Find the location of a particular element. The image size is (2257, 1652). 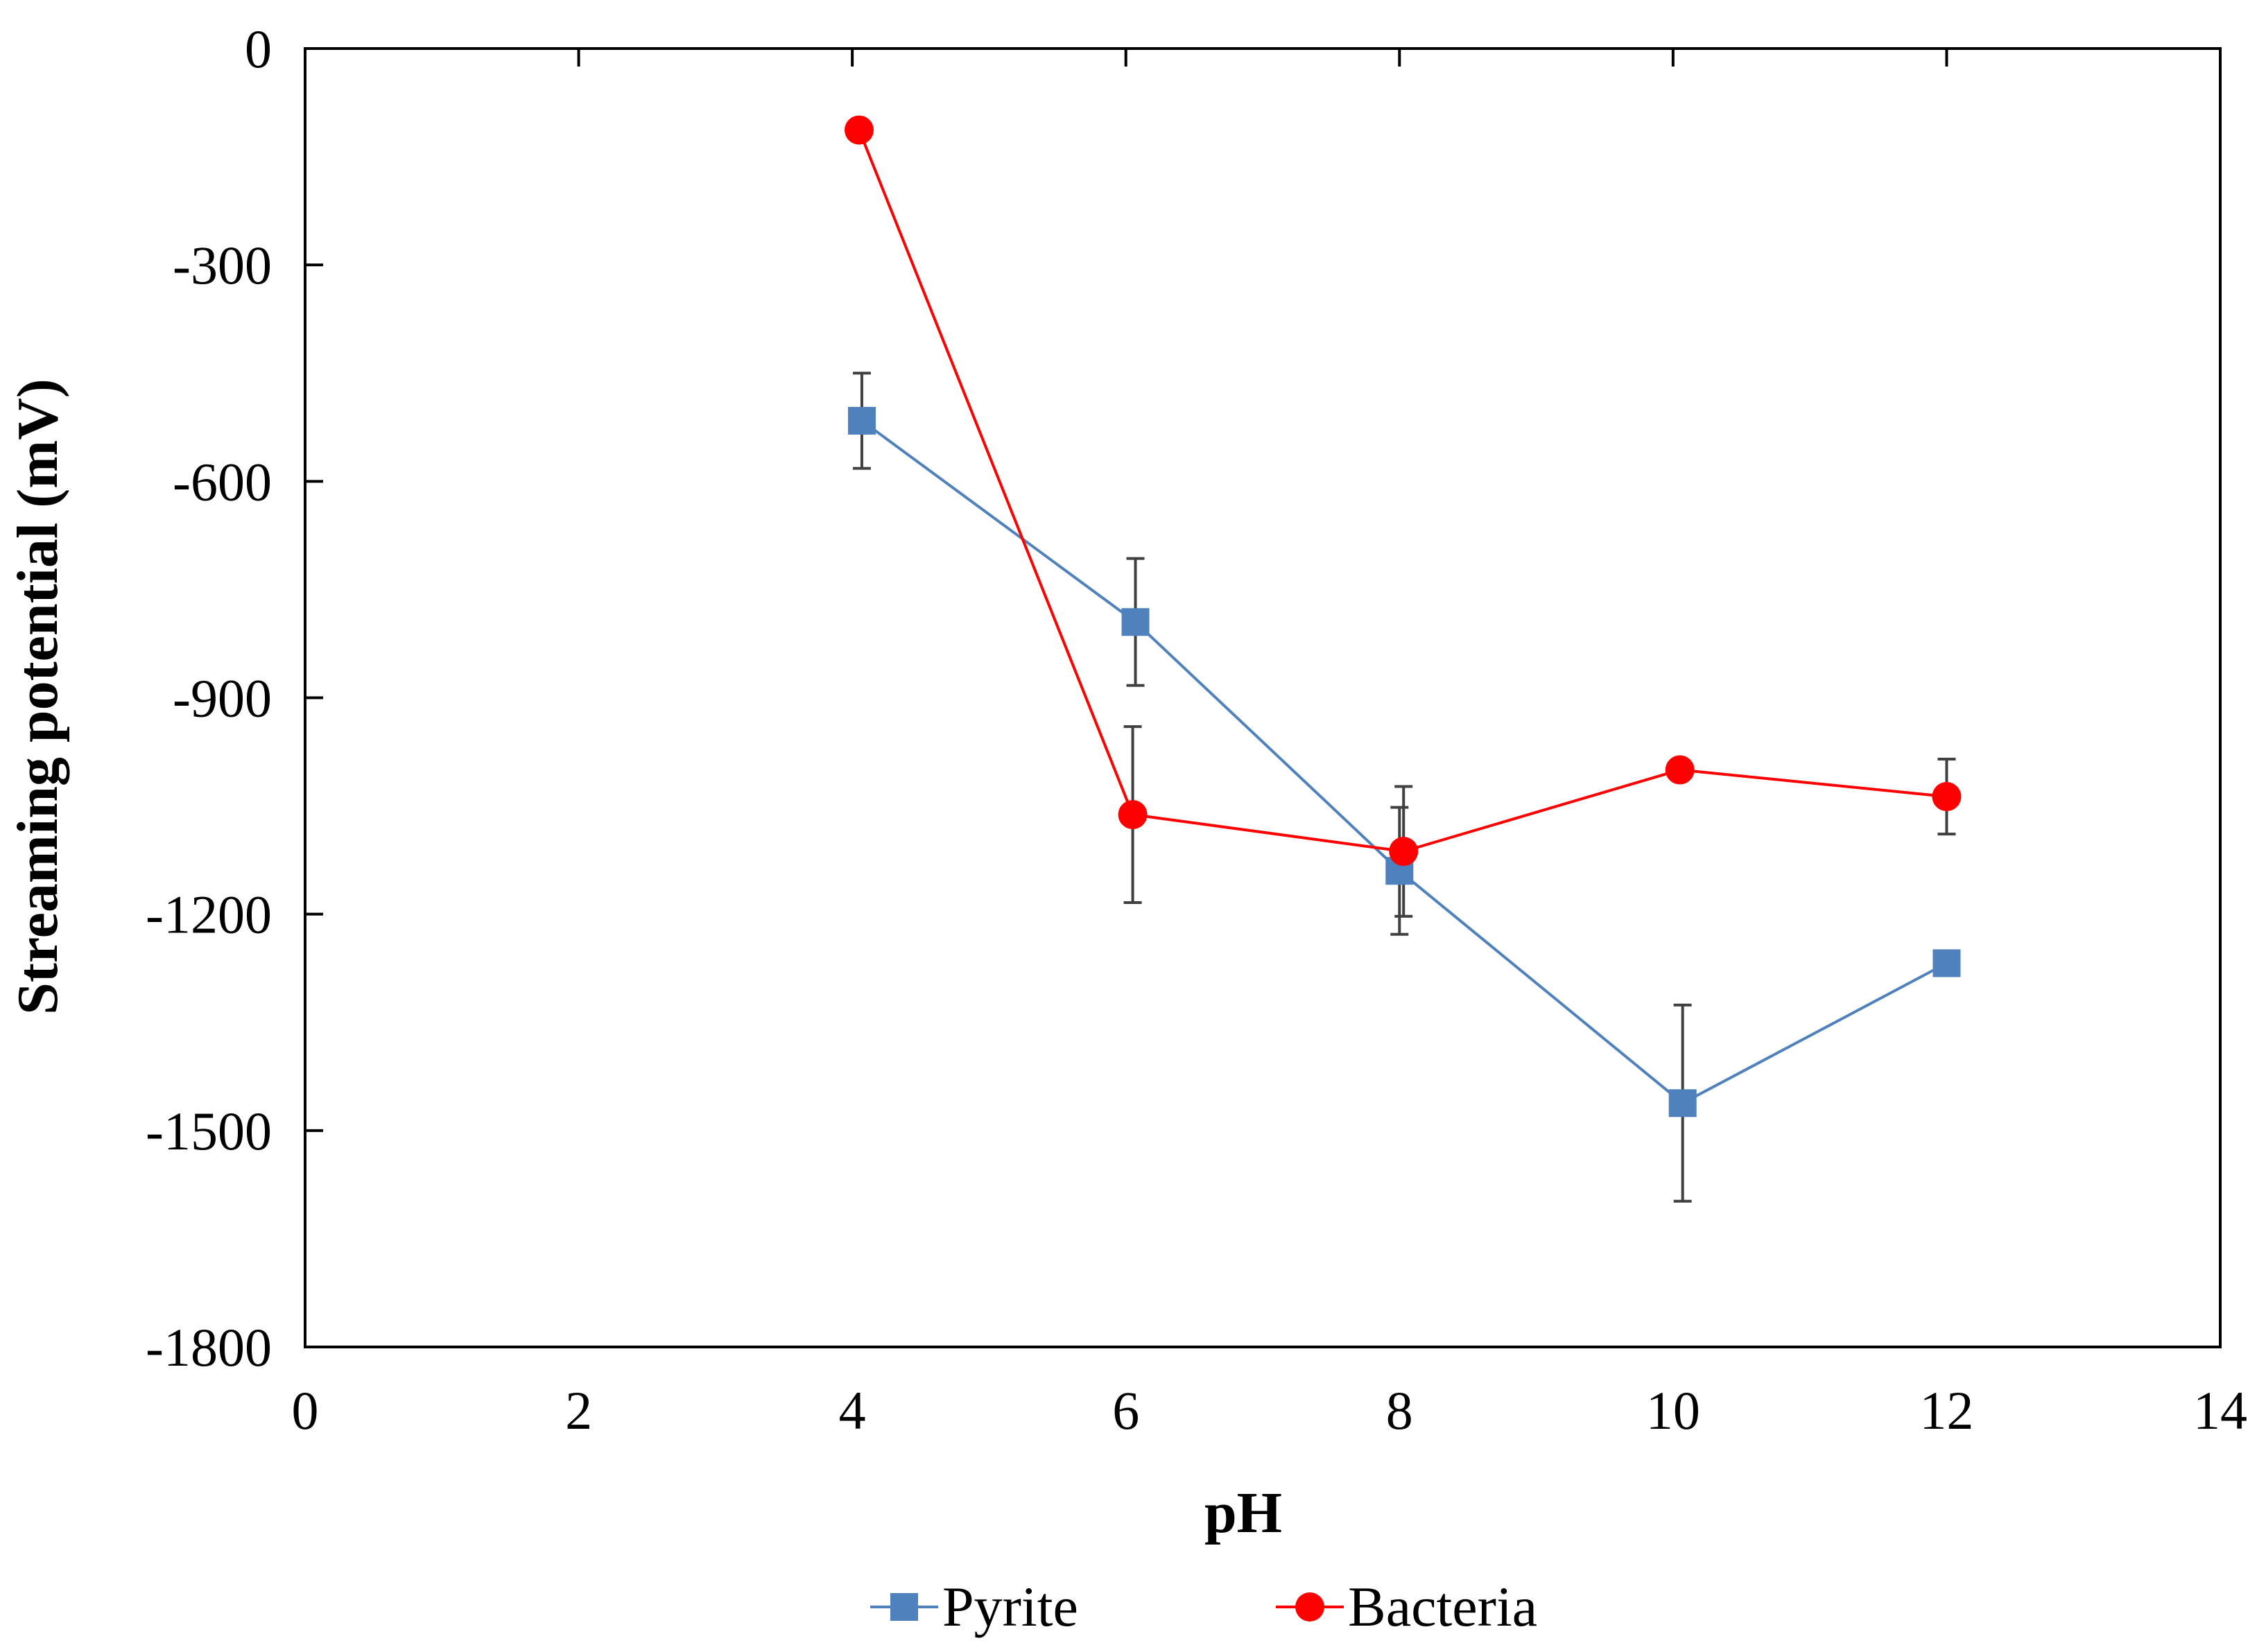

y-axis-ticks: 0 -300 -600 -900 -1200 -1500 -1800 is located at coordinates (234, 698).